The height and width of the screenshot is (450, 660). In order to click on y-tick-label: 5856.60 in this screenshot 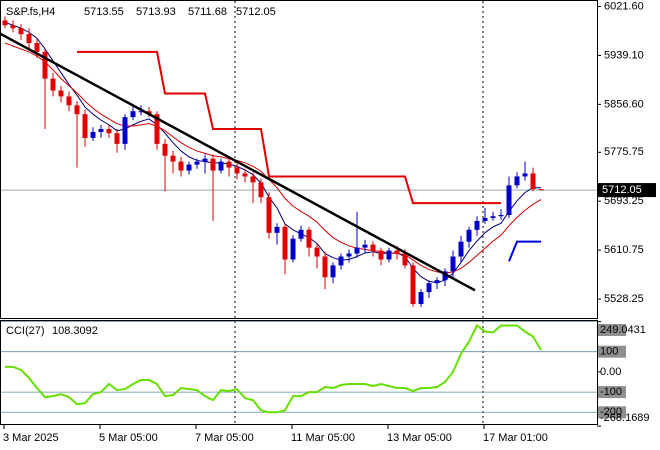, I will do `click(624, 104)`.